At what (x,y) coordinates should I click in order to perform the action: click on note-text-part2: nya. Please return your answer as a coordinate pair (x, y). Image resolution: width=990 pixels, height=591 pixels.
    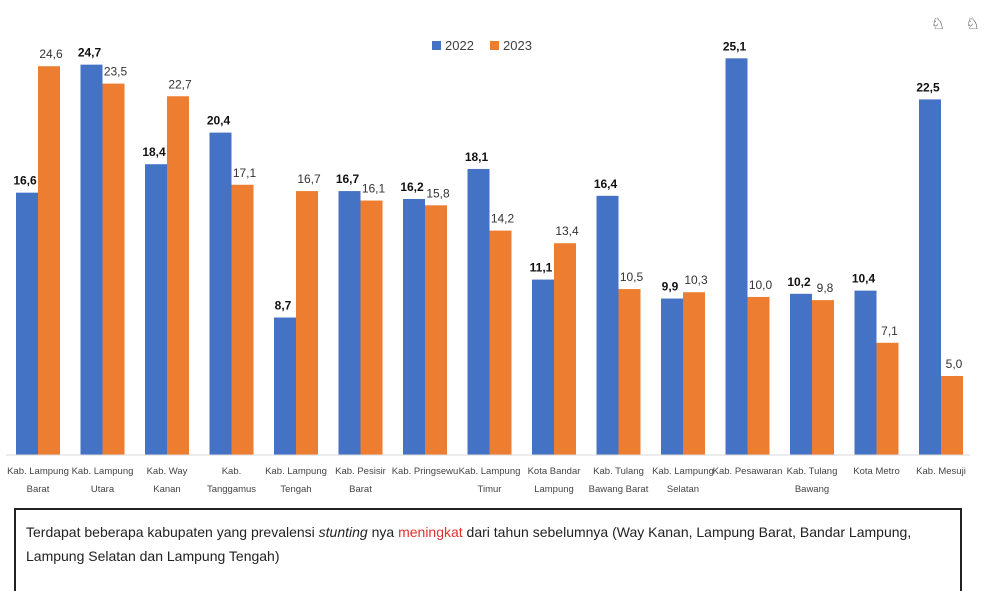
    Looking at the image, I should click on (383, 532).